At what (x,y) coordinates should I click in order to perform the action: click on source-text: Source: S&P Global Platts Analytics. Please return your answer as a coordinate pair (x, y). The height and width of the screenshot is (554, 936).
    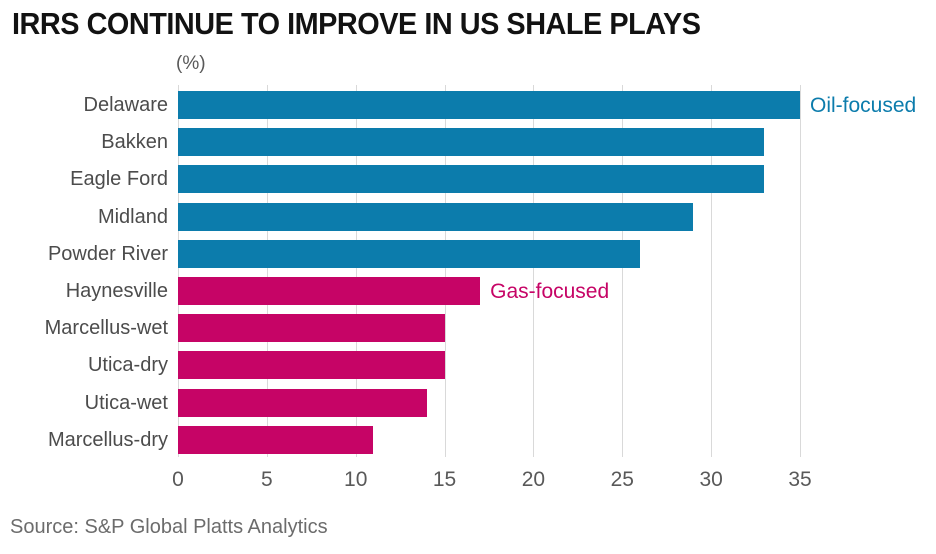
    Looking at the image, I should click on (169, 527).